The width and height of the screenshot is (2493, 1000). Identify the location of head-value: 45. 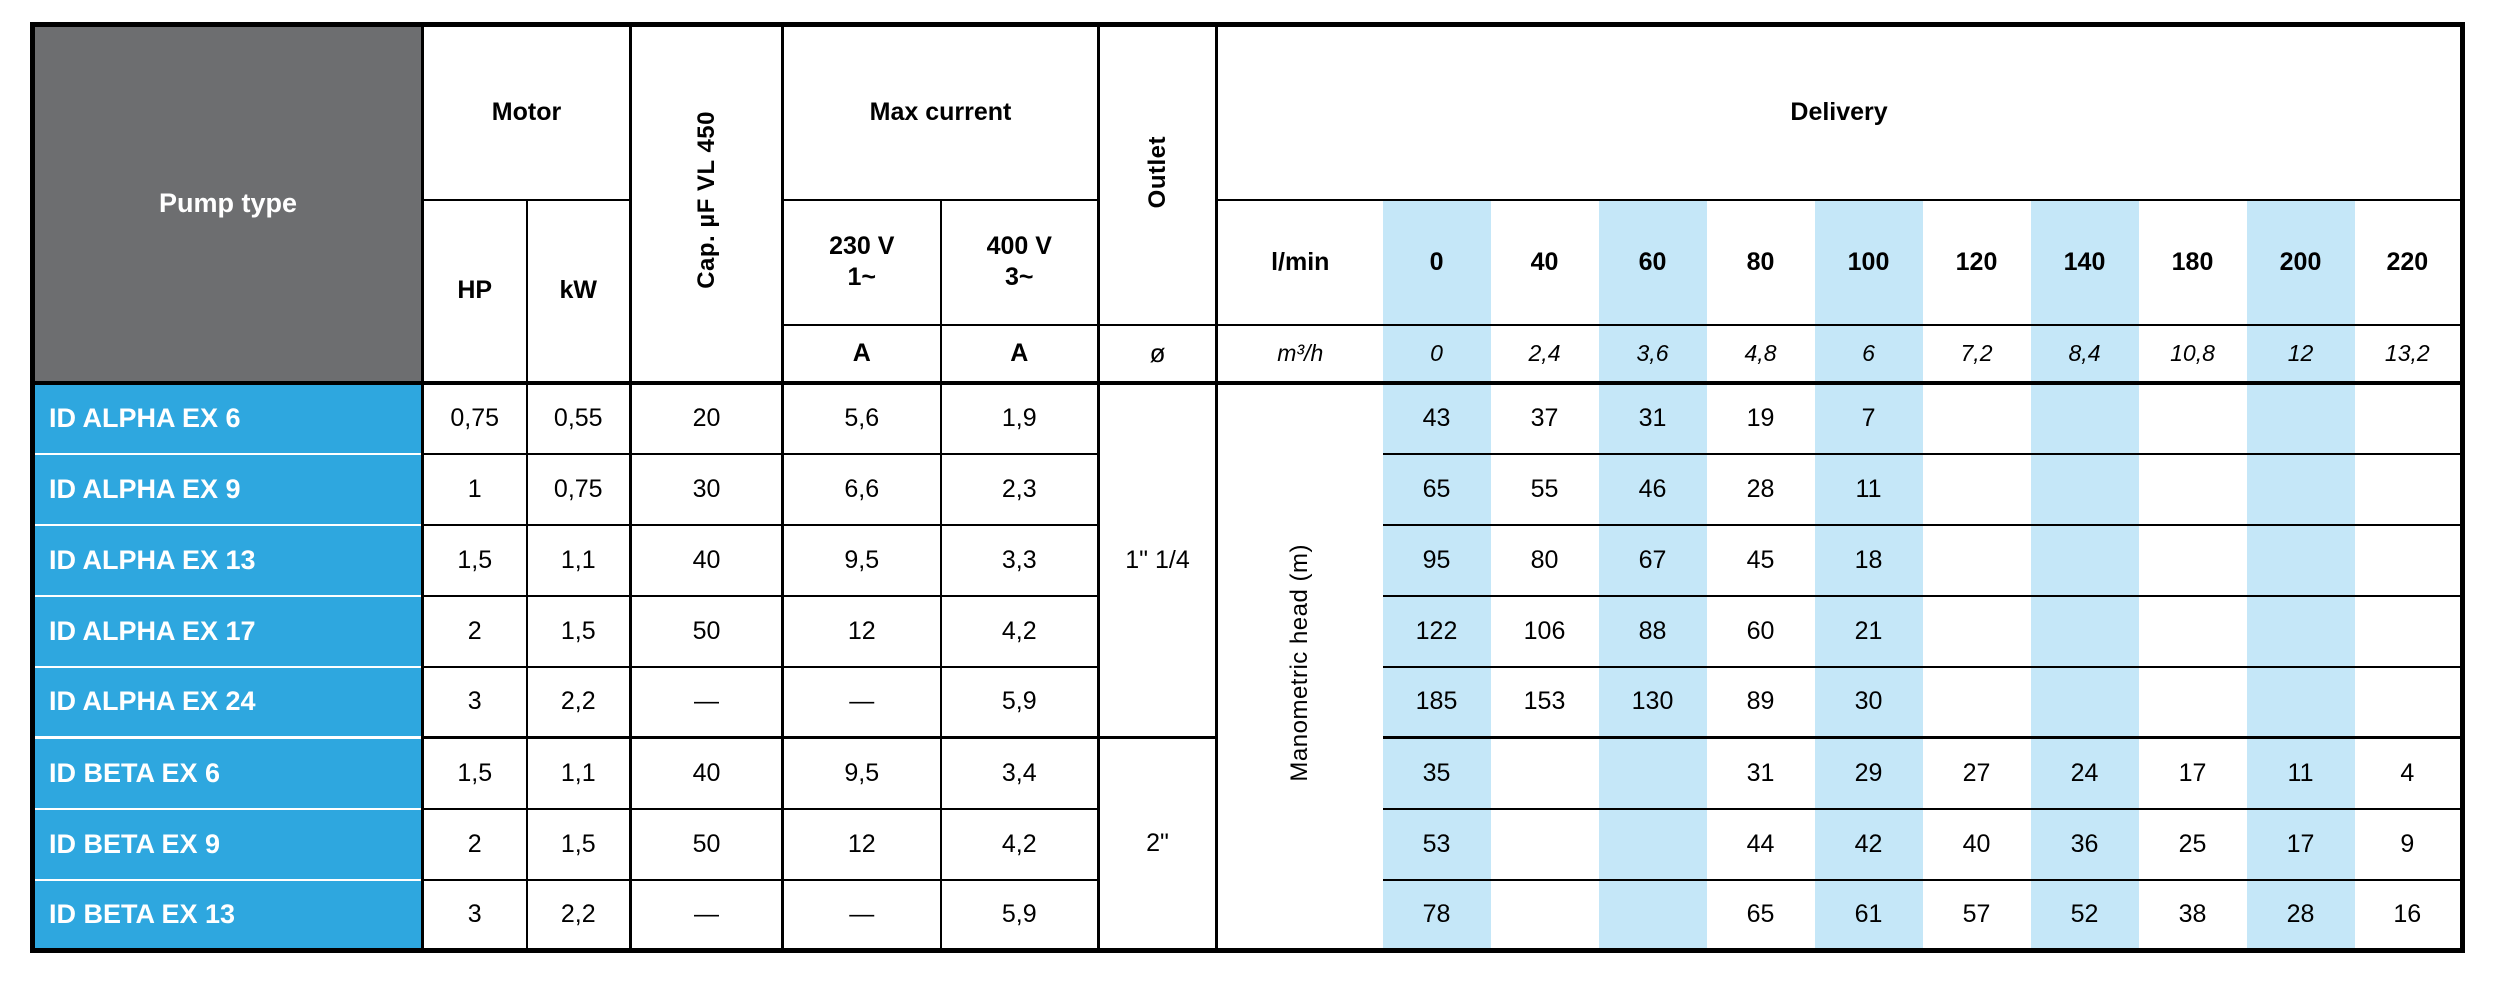
(1760, 559).